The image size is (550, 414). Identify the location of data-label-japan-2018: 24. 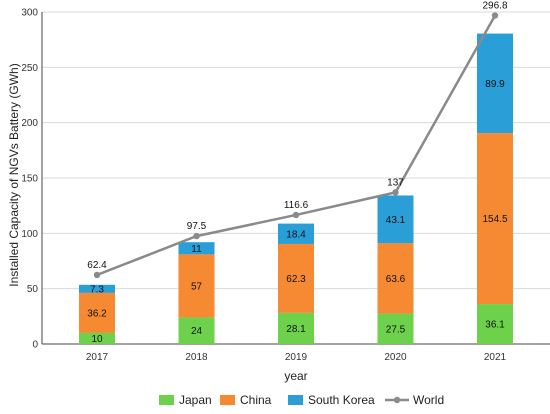
(197, 331).